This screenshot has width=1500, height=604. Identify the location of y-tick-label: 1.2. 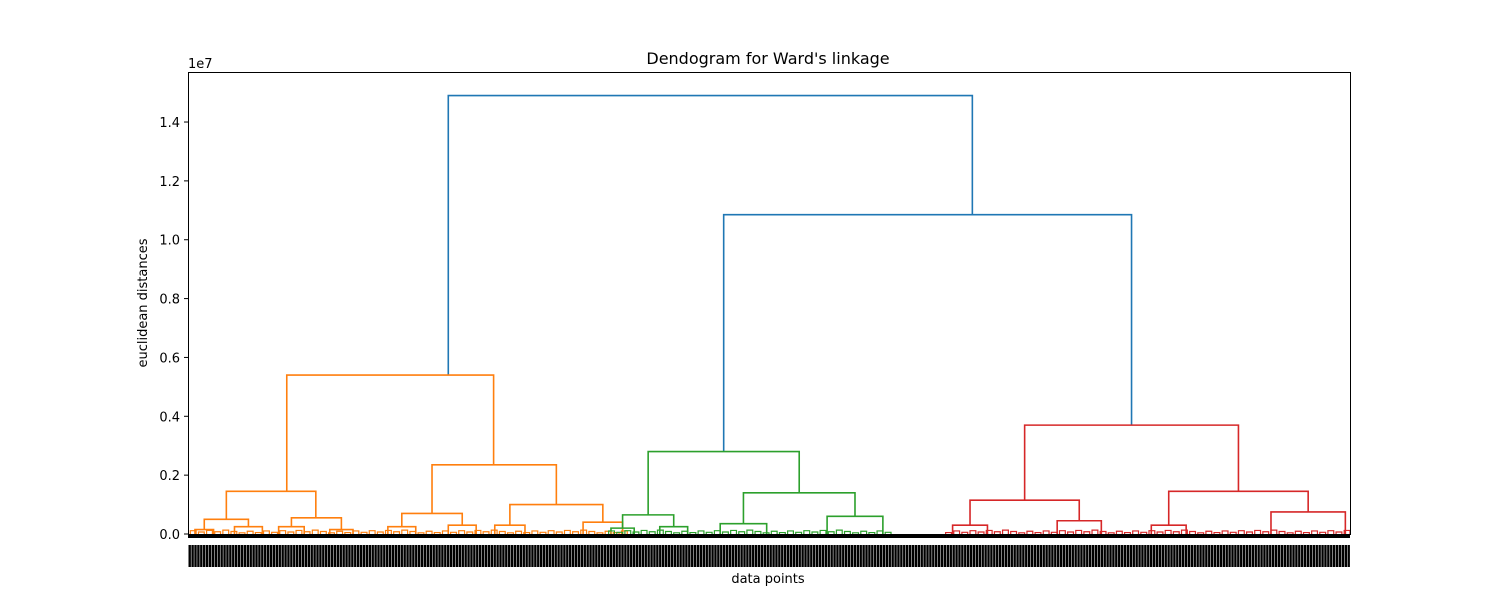
(169, 182).